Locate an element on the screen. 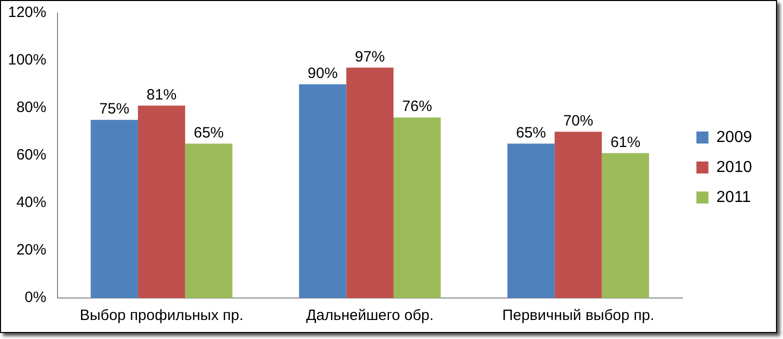 The image size is (783, 339). data-label: 90% is located at coordinates (323, 73).